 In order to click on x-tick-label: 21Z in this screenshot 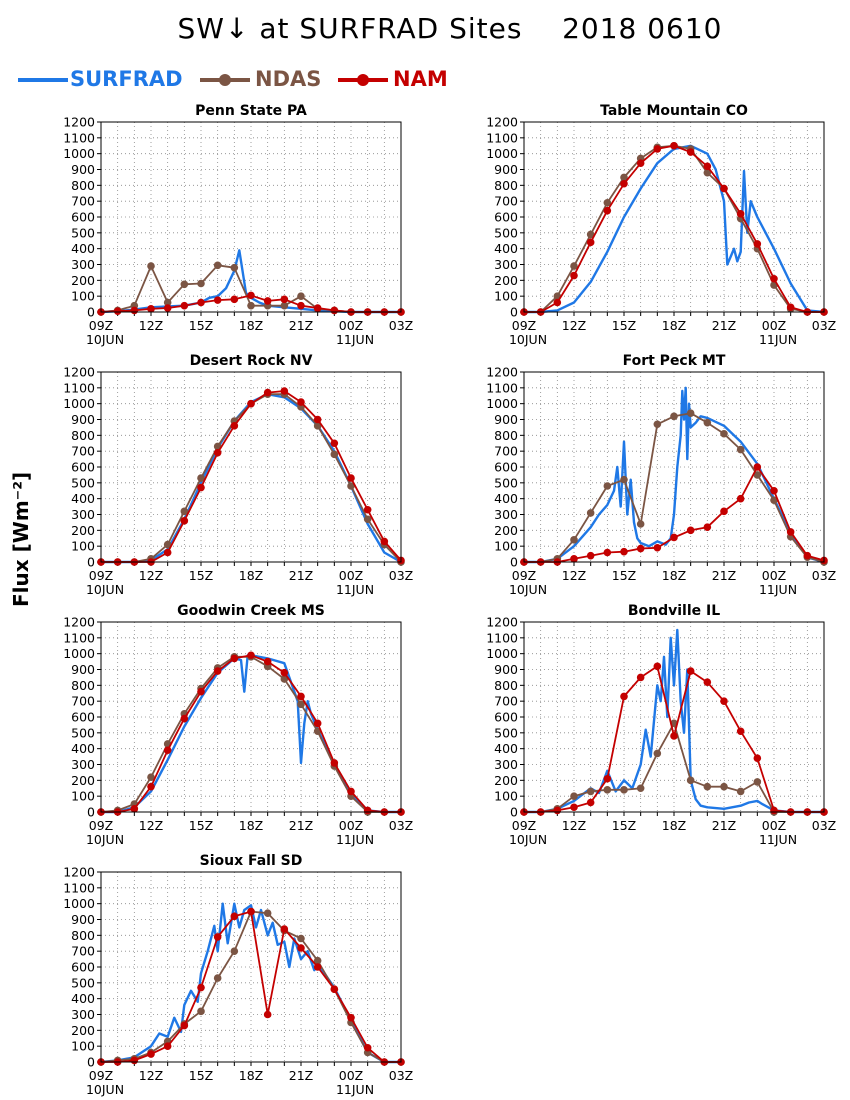, I will do `click(724, 325)`.